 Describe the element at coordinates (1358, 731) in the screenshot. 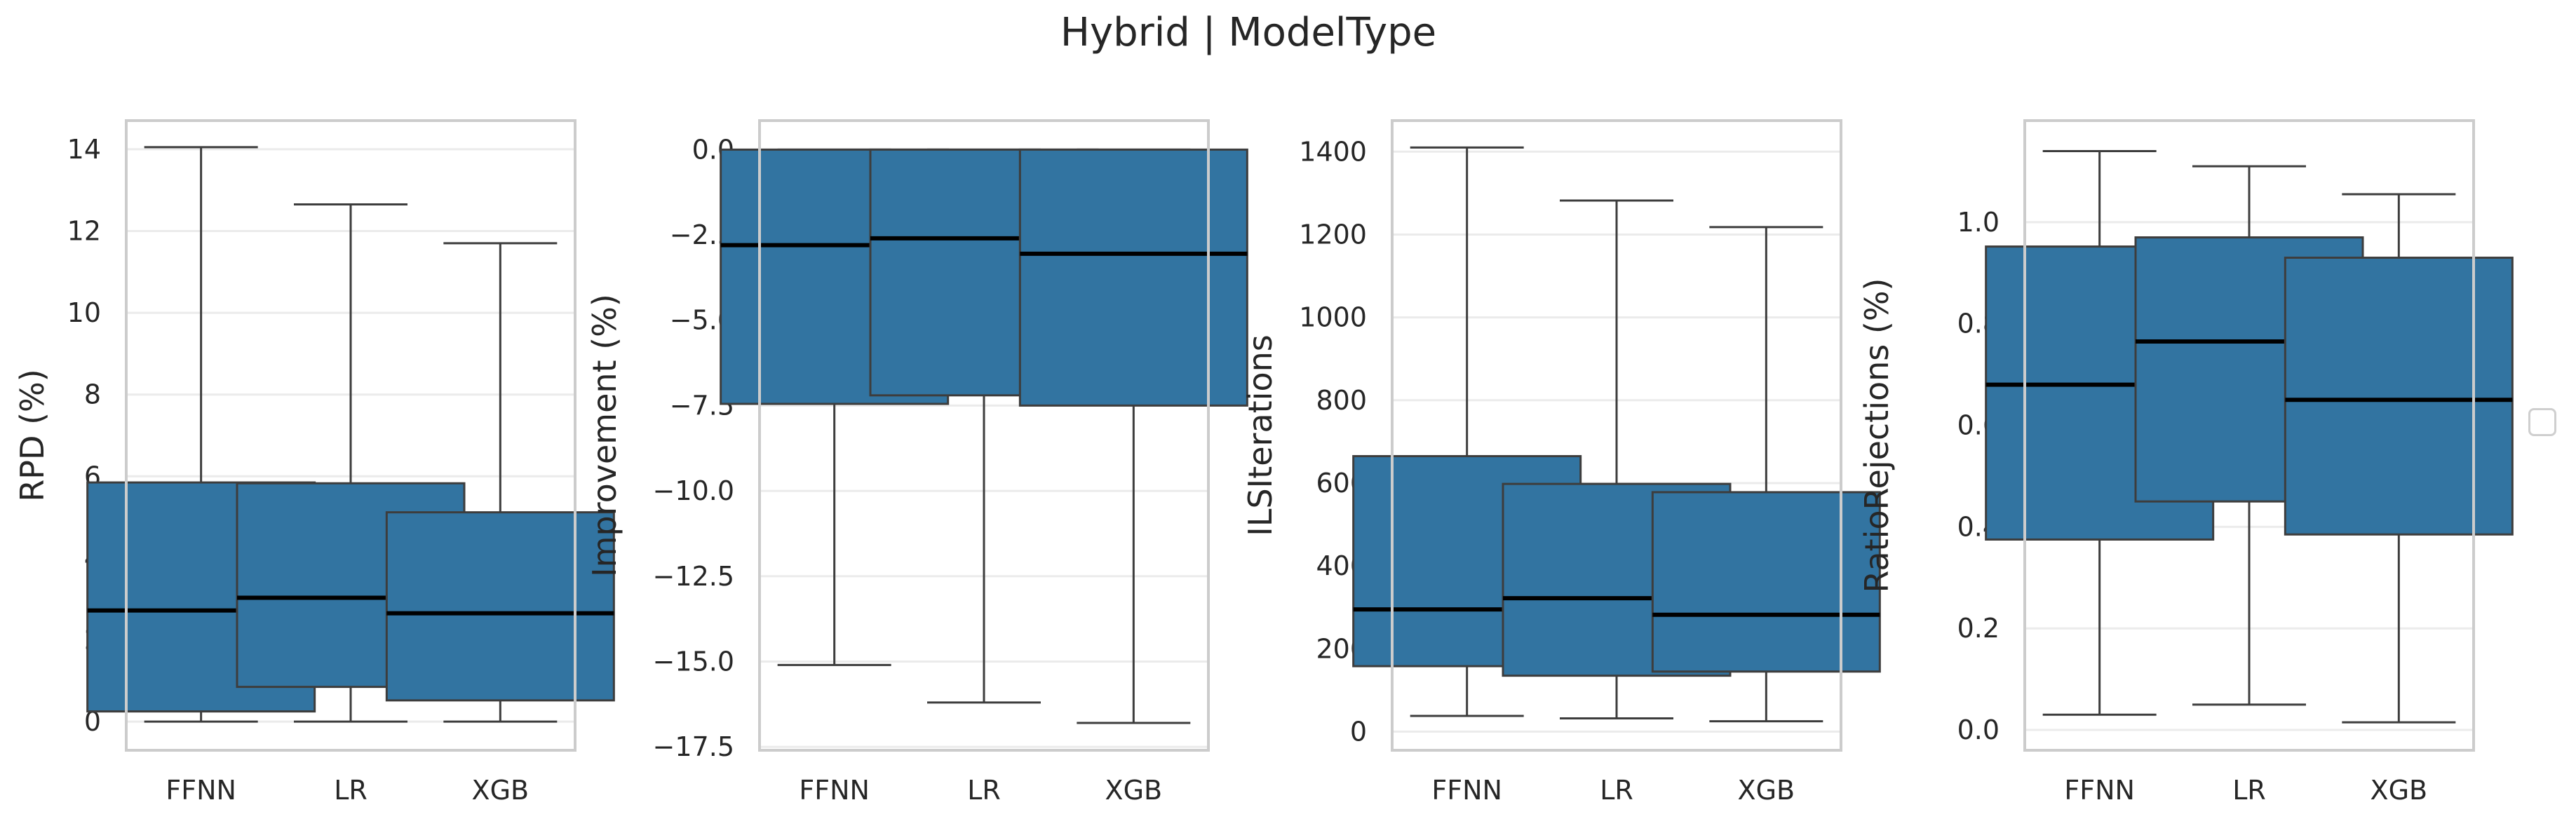

I see `y-tick-label: 0` at that location.